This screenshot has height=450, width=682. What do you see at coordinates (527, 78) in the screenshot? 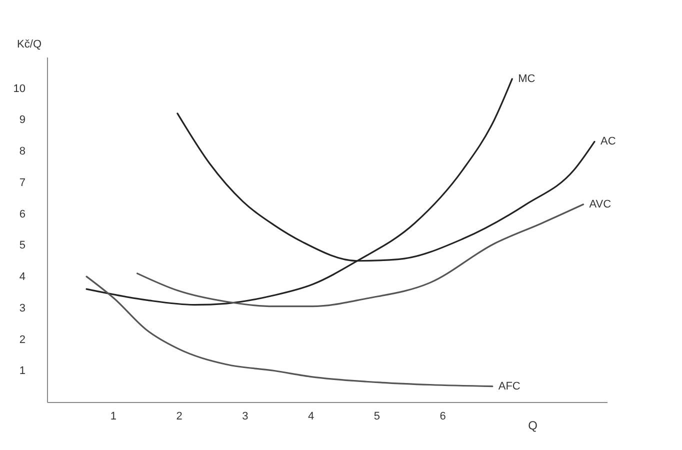
I see `series-label: MC` at bounding box center [527, 78].